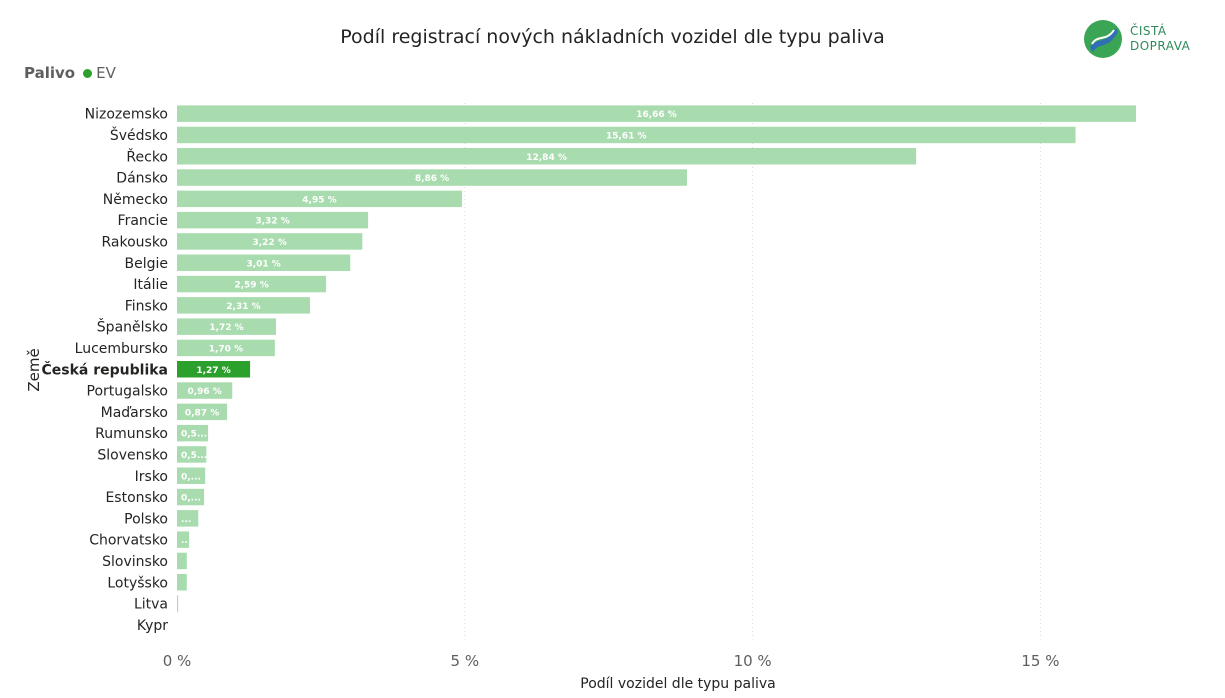 The height and width of the screenshot is (698, 1225). I want to click on x-tick-label: 15 %, so click(1040, 661).